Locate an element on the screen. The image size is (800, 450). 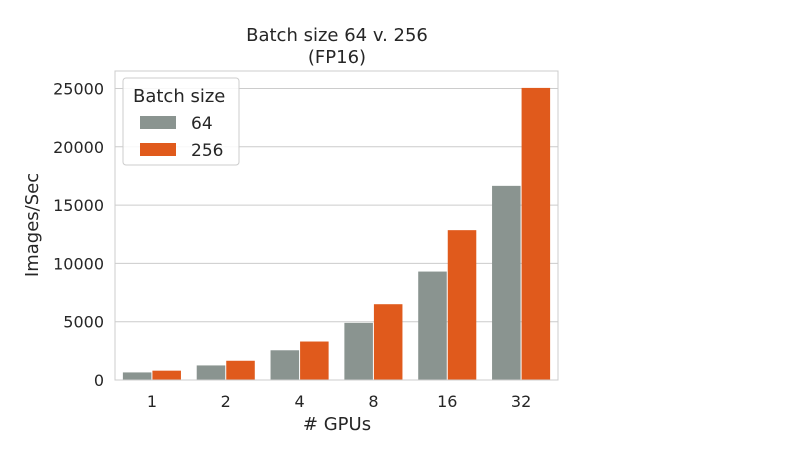
y-tick-label: 10000 is located at coordinates (78, 263).